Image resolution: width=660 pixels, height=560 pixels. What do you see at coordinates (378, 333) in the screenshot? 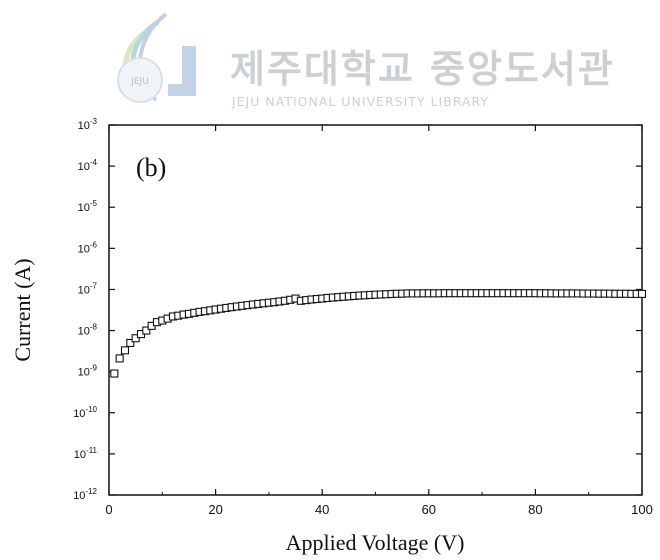
I see `data-points` at bounding box center [378, 333].